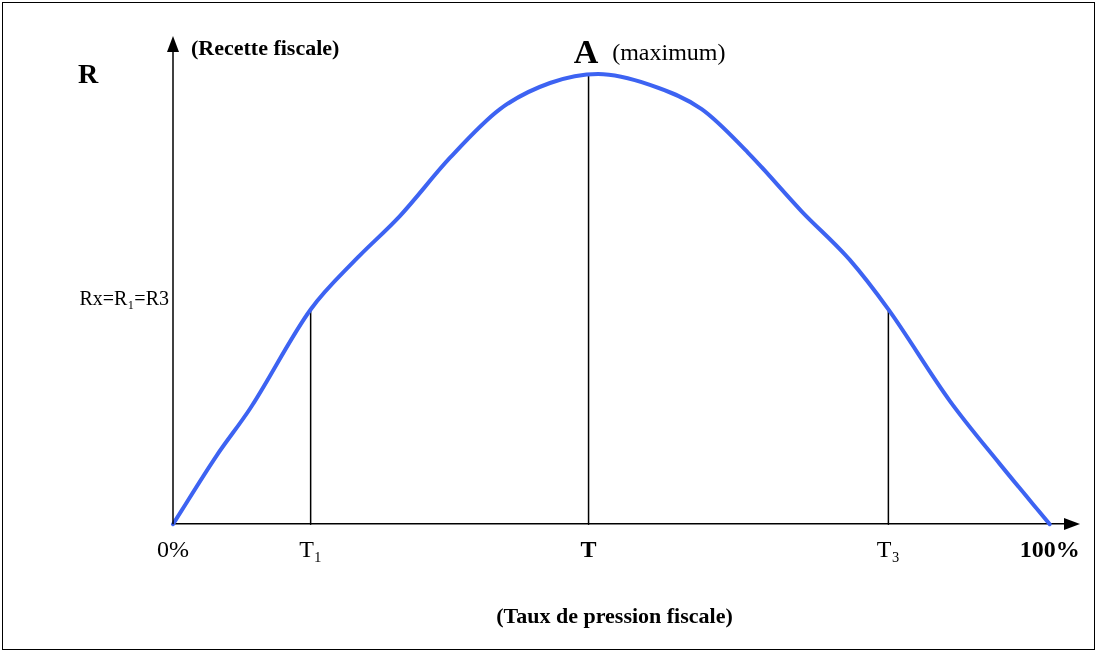  What do you see at coordinates (88, 74) in the screenshot?
I see `text: R` at bounding box center [88, 74].